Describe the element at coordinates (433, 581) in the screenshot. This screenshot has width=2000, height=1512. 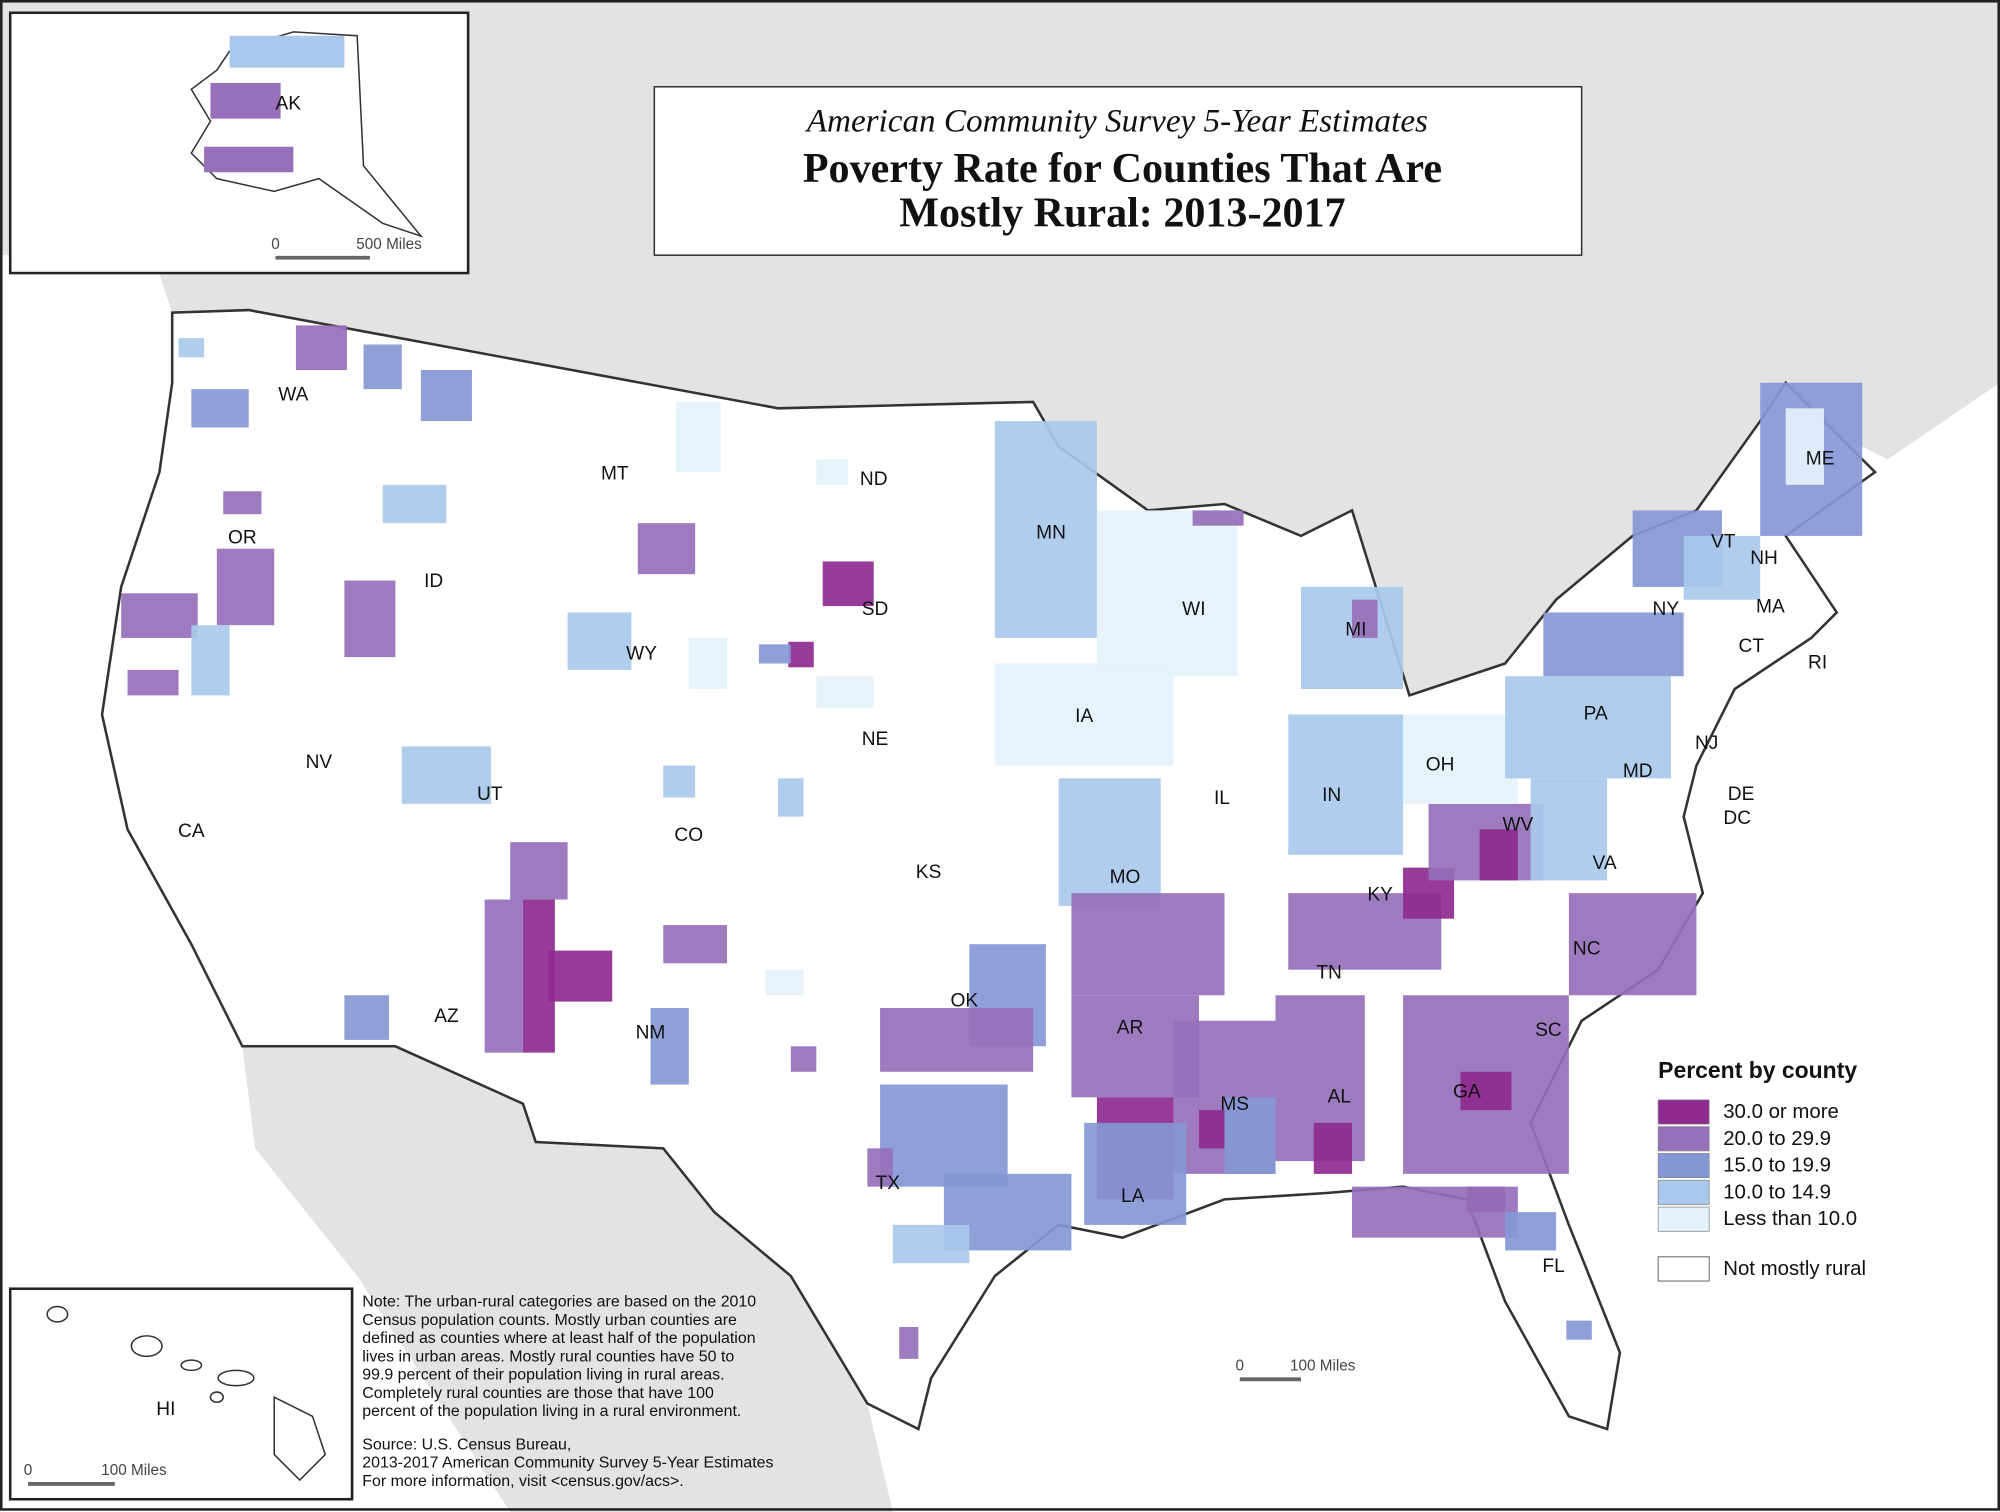
I see `state-label: ID` at that location.